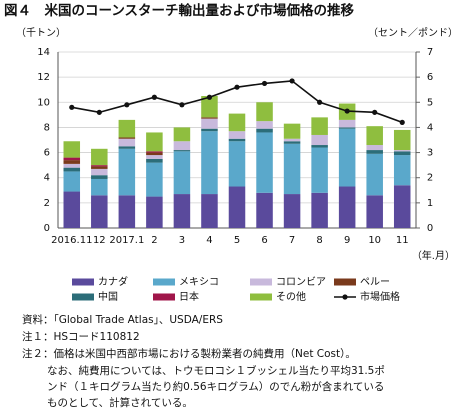 The width and height of the screenshot is (463, 410). I want to click on chart-title: 図４ 米国のコーンスターチ輸出量および市場価格の推移, so click(179, 10).